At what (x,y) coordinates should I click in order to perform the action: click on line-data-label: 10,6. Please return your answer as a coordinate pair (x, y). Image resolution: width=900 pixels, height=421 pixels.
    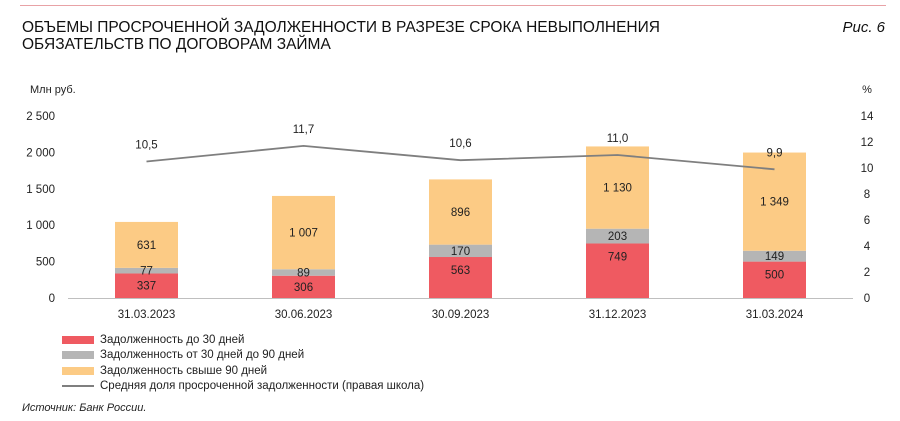
    Looking at the image, I should click on (460, 144).